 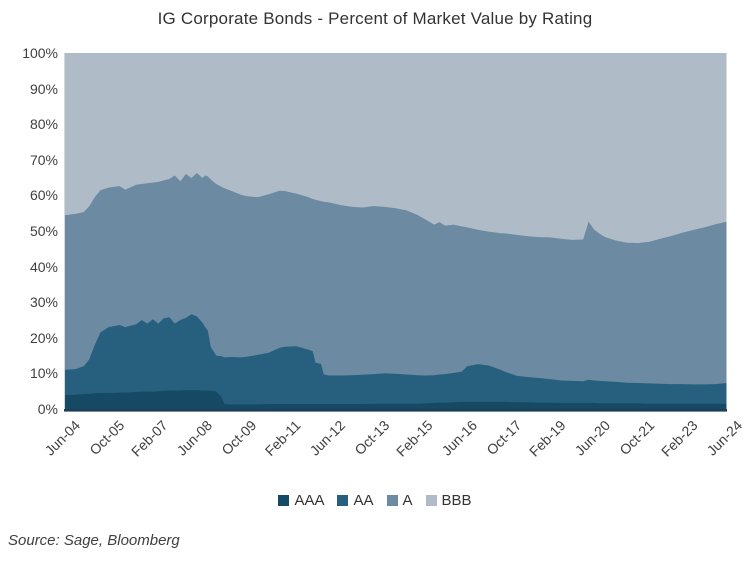 I want to click on legend: AAA AA A BBB, so click(x=375, y=500).